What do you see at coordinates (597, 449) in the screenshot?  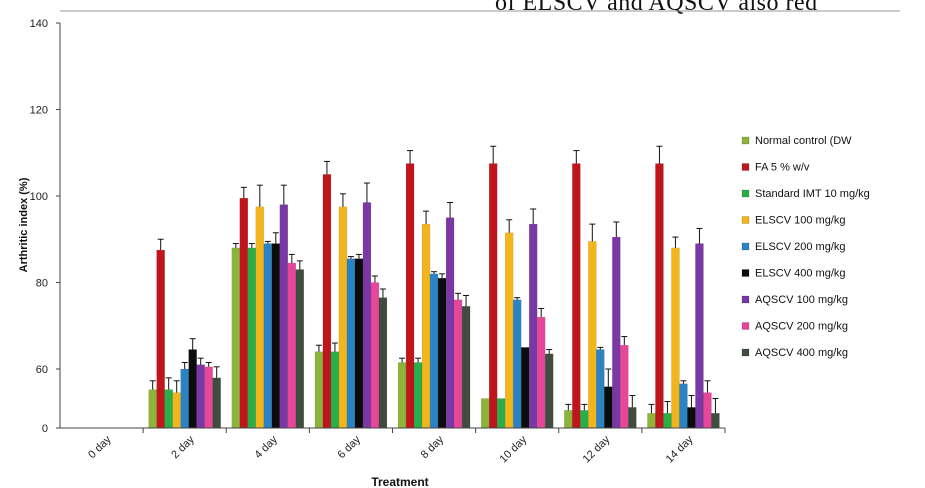 I see `x-tick-label: 12 day` at bounding box center [597, 449].